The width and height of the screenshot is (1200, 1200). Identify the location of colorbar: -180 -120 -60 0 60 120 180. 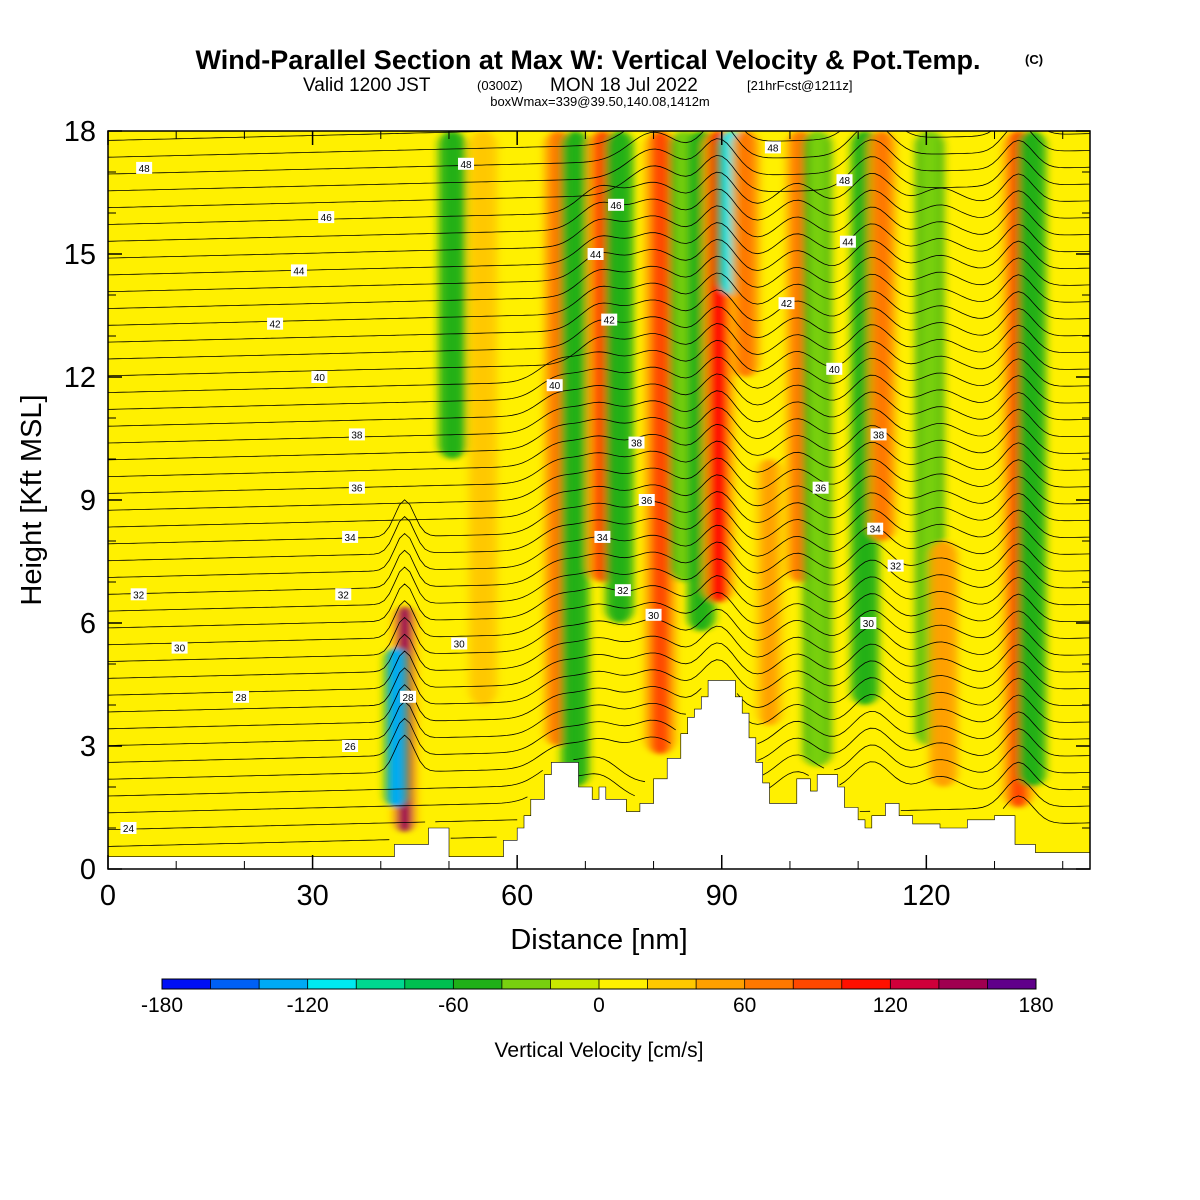
(597, 997).